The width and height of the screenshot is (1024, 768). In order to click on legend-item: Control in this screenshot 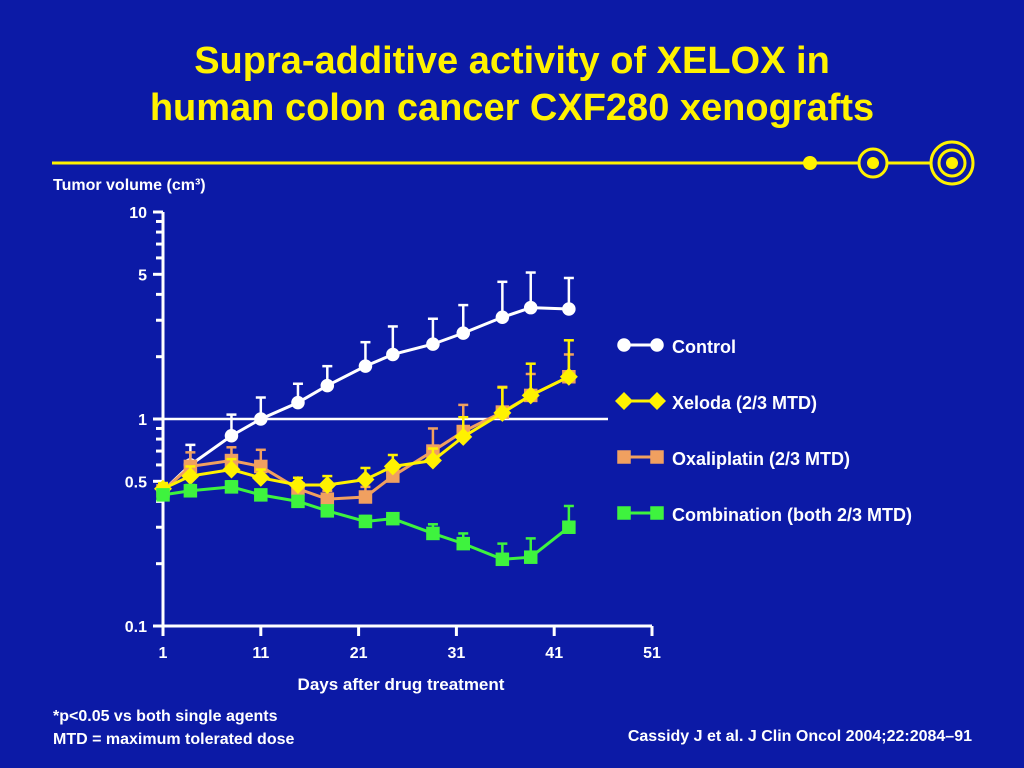, I will do `click(676, 347)`.